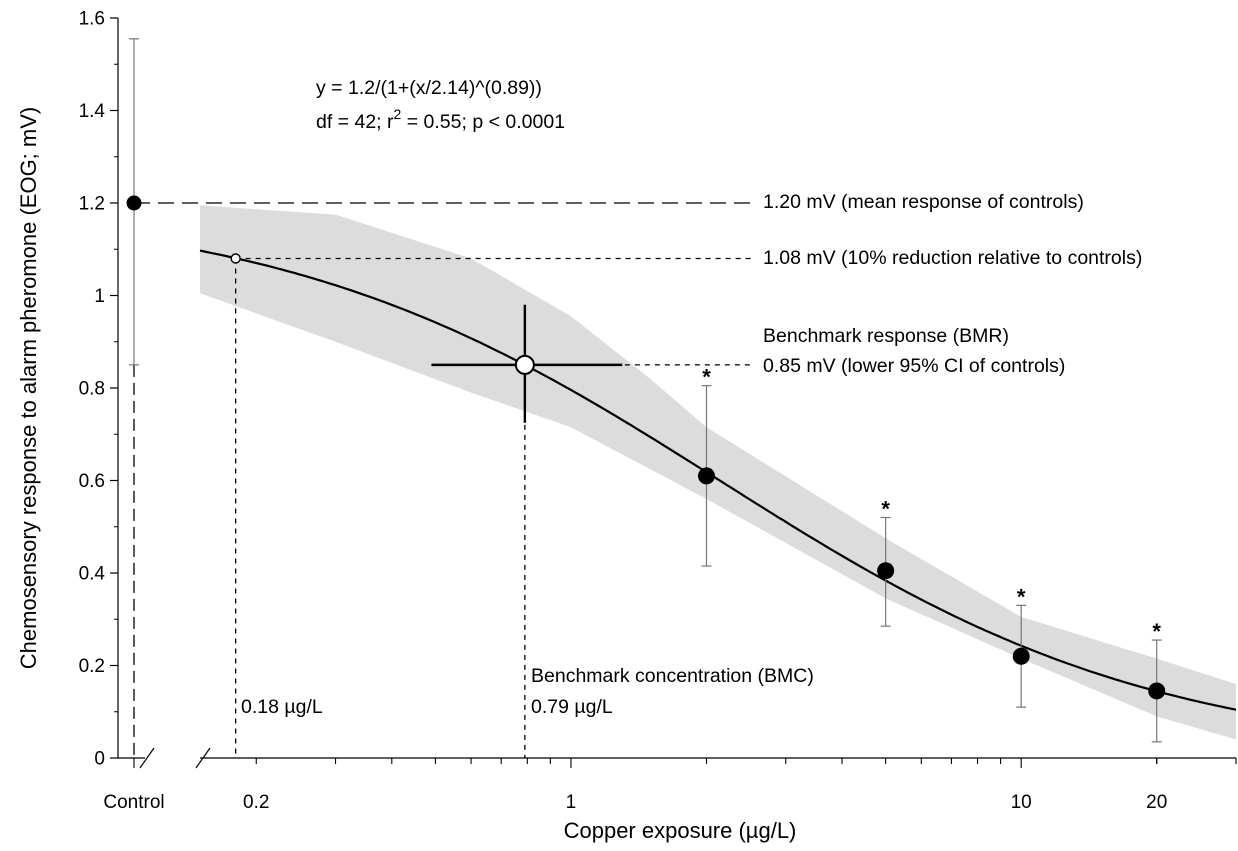  I want to click on y-tick-label: 1.4, so click(92, 111).